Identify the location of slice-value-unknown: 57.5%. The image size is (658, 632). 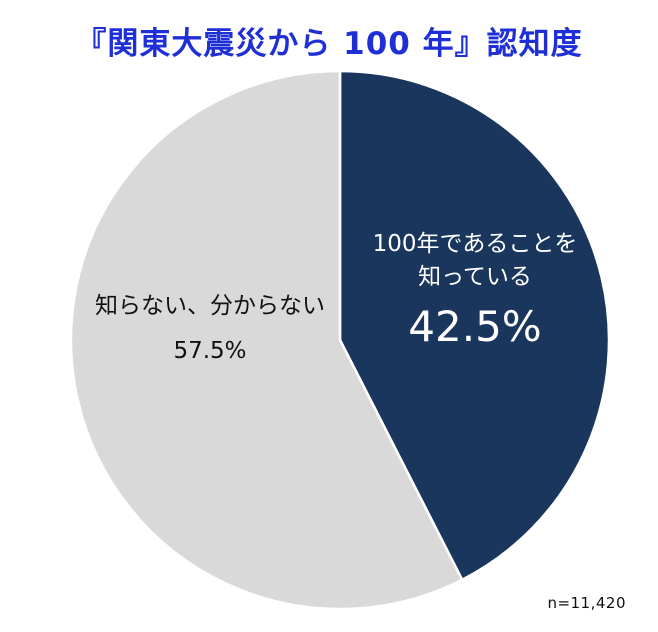
(210, 351).